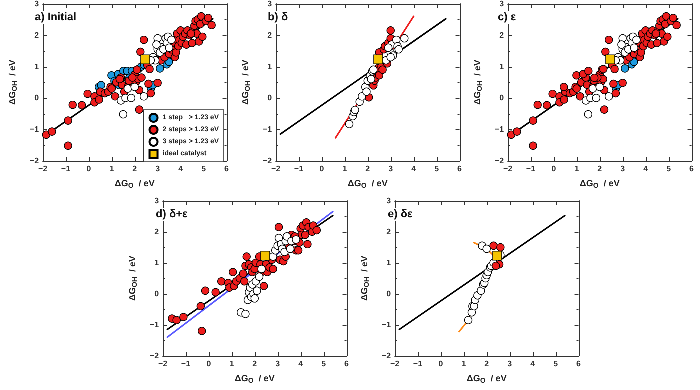  Describe the element at coordinates (401, 214) in the screenshot. I see `text: e) δε` at that location.